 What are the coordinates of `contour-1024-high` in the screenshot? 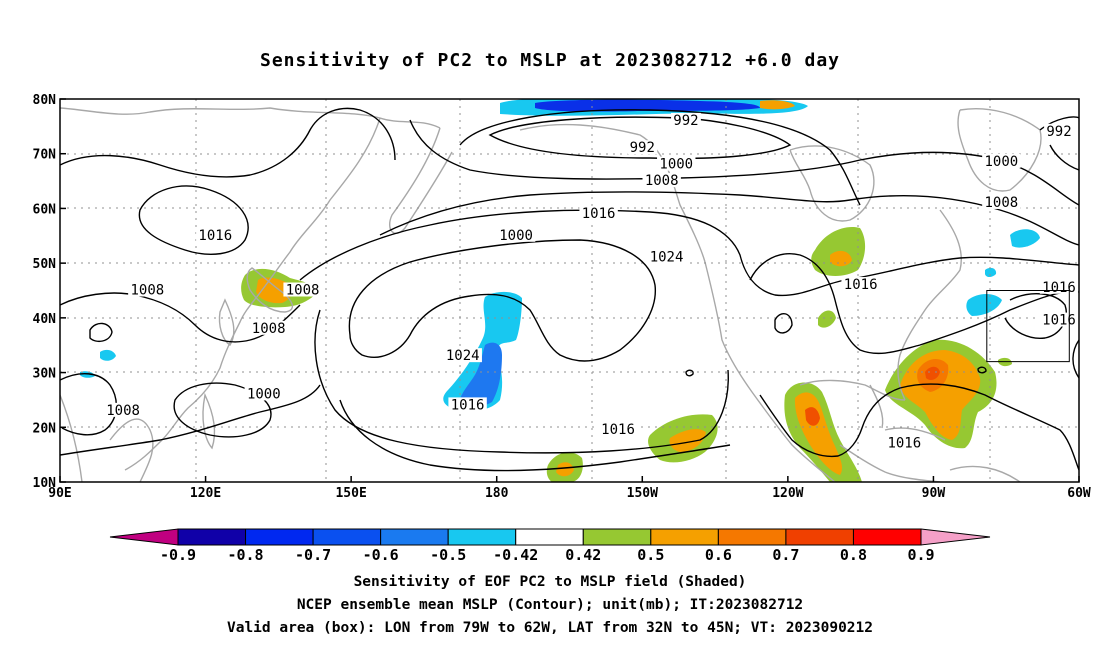 It's located at (502, 300).